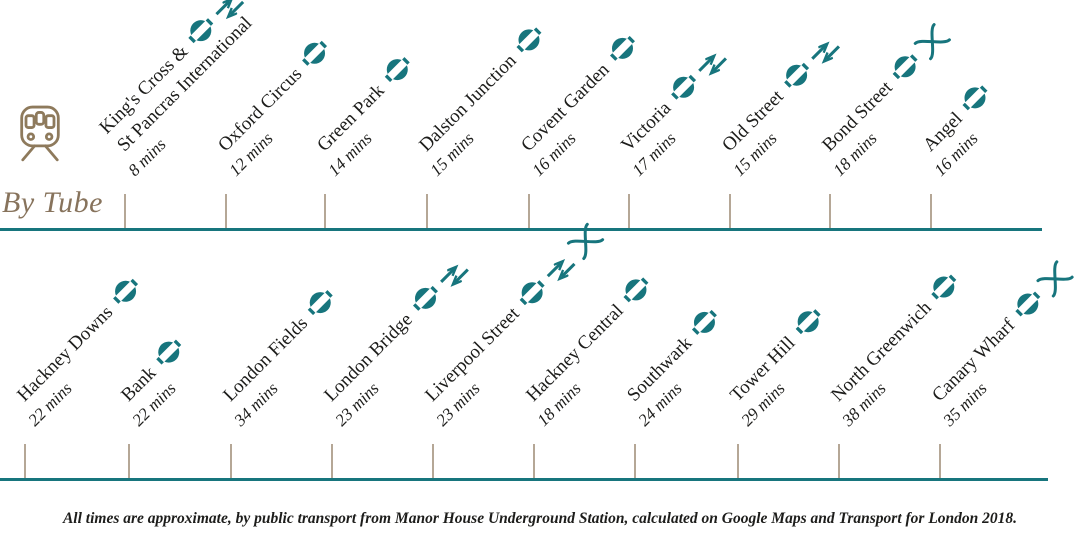 The width and height of the screenshot is (1080, 546). I want to click on station: Angel 16 mins, so click(953, 156).